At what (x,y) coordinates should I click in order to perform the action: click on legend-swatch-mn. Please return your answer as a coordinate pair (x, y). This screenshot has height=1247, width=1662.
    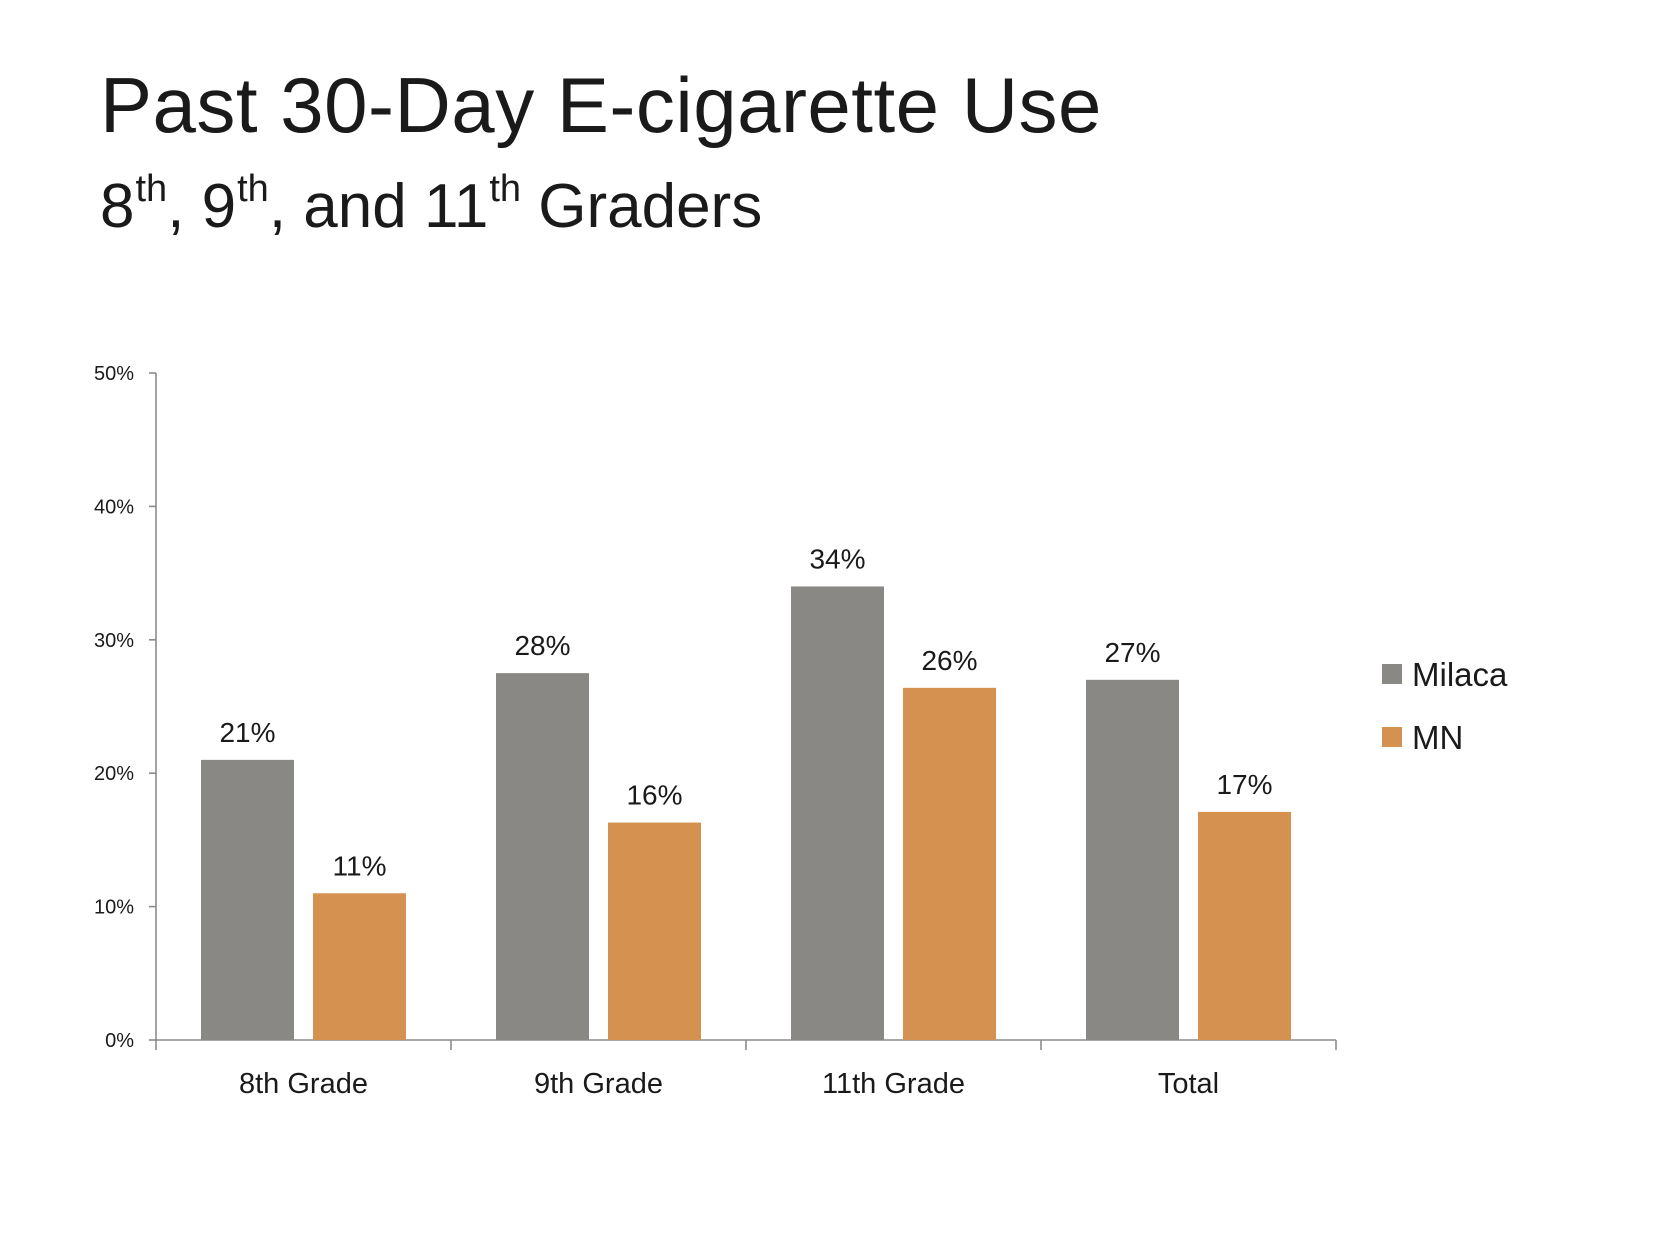
    Looking at the image, I should click on (1392, 737).